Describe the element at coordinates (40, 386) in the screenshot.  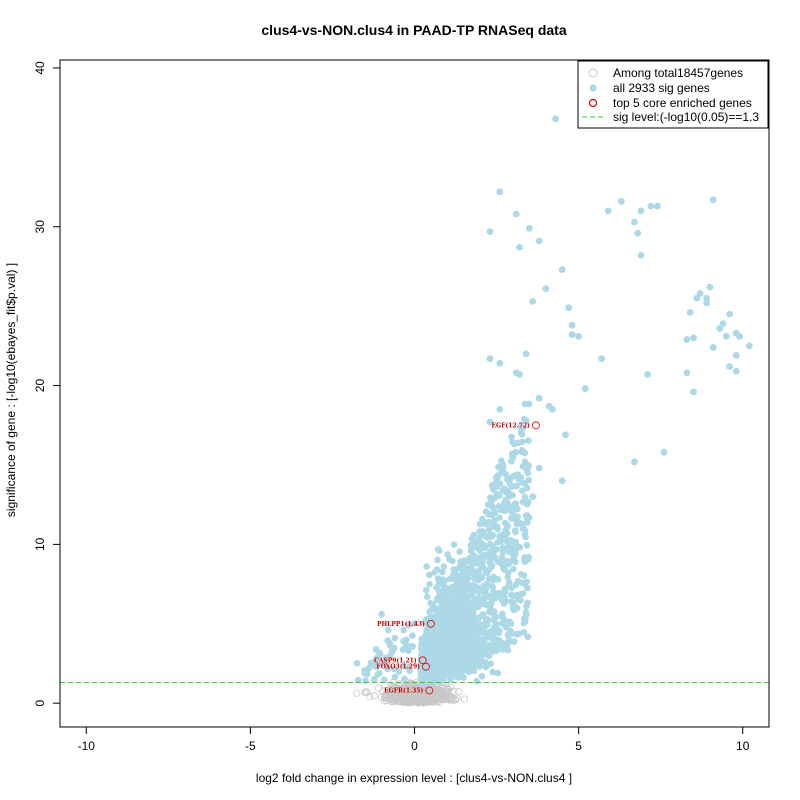
I see `y-tick-label: 20` at that location.